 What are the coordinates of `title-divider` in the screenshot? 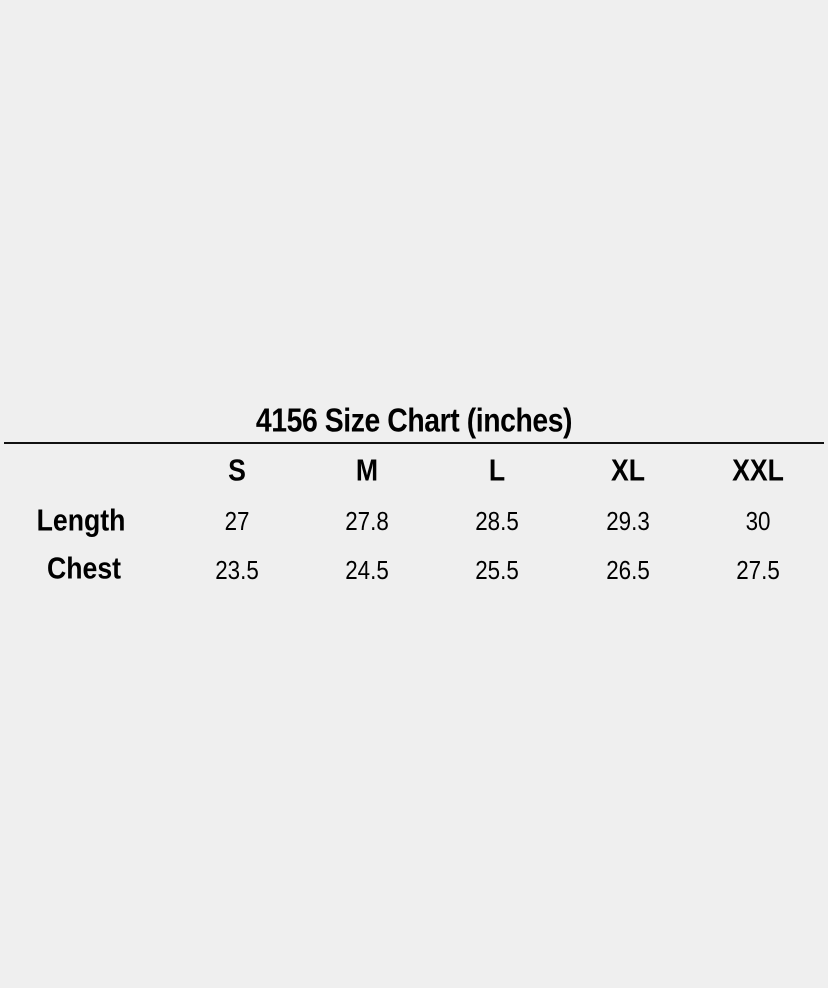 It's located at (414, 443).